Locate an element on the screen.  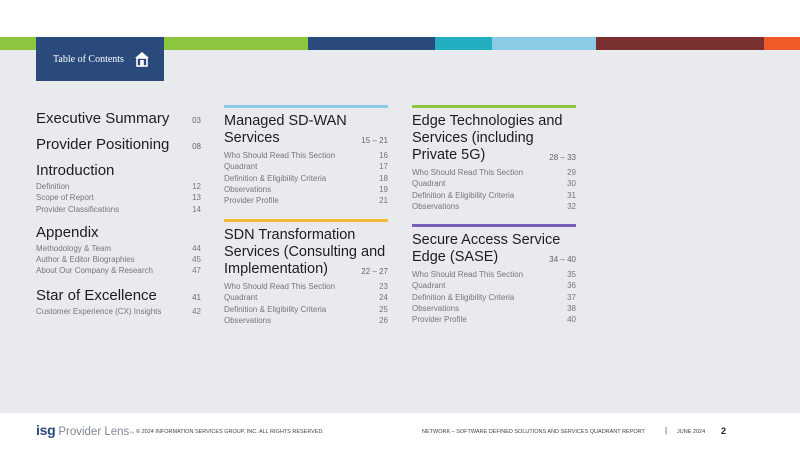
list-item: About Our Company & Research 47 is located at coordinates (118, 270).